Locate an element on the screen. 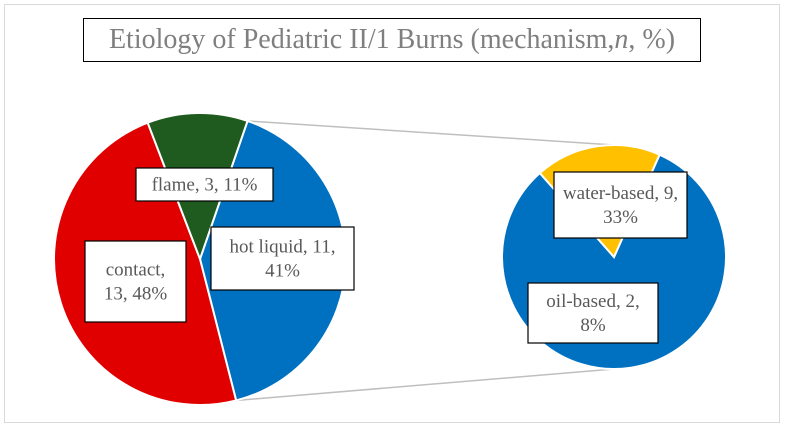  chart-title-part-3: , %) is located at coordinates (652, 39).